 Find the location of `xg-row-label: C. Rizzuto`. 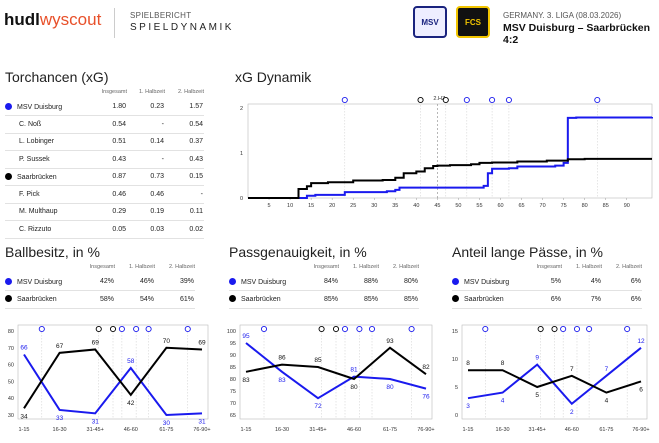

xg-row-label: C. Rizzuto is located at coordinates (35, 229).